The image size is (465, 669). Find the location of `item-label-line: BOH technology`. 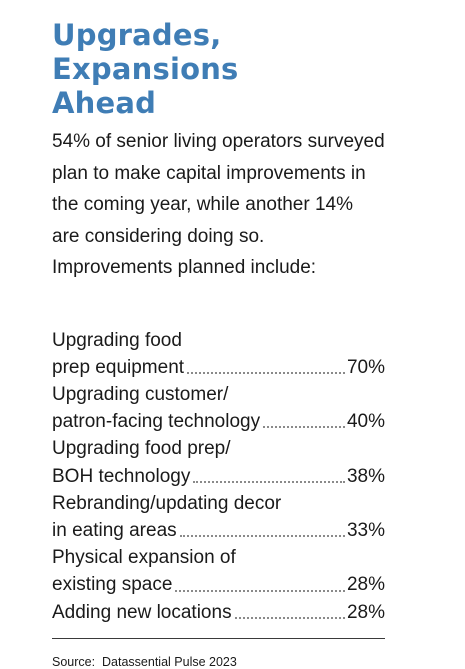

item-label-line: BOH technology is located at coordinates (121, 476).